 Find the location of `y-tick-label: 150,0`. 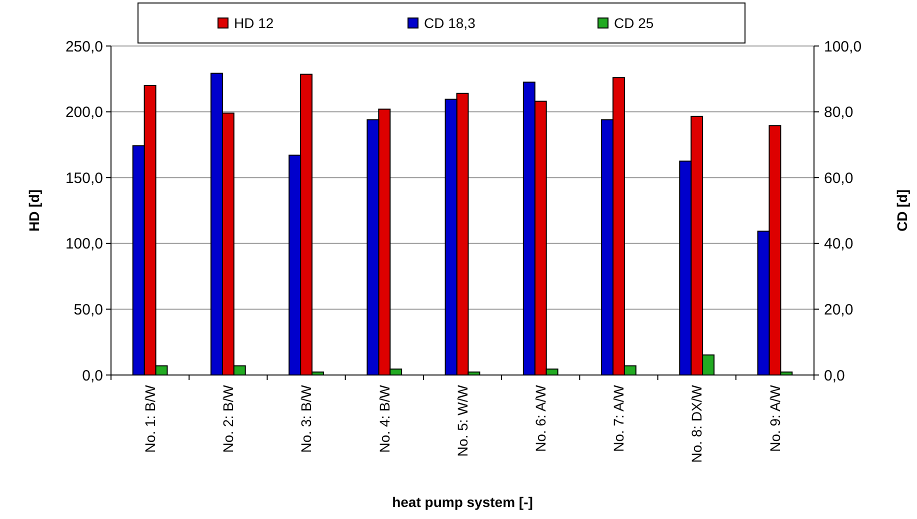

y-tick-label: 150,0 is located at coordinates (84, 178).